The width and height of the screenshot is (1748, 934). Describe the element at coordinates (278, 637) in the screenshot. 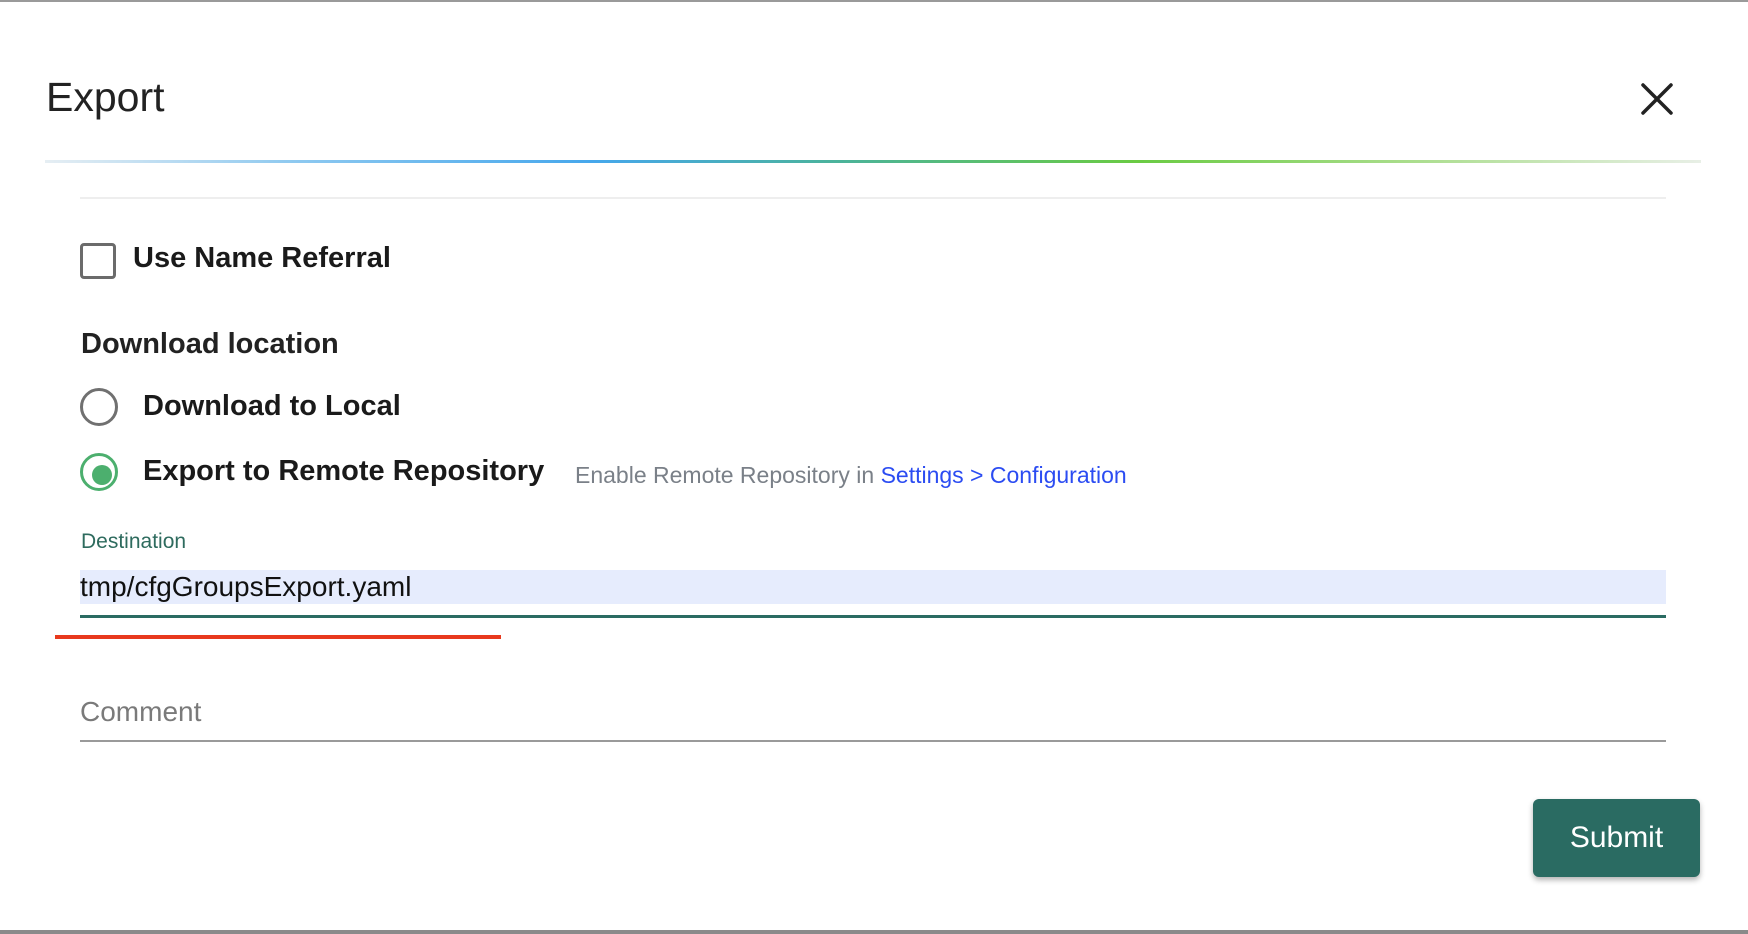

I see `annotation-red-underline` at that location.